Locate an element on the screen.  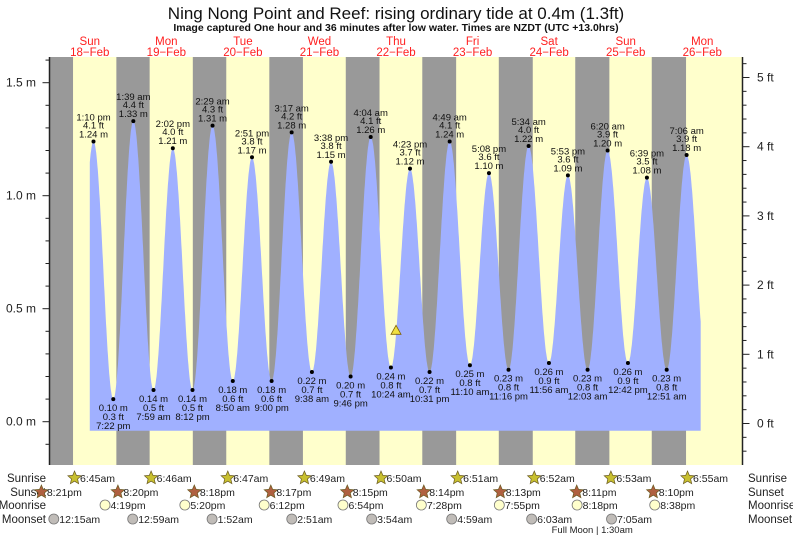
high-tide-m: 1.12 m is located at coordinates (409, 162).